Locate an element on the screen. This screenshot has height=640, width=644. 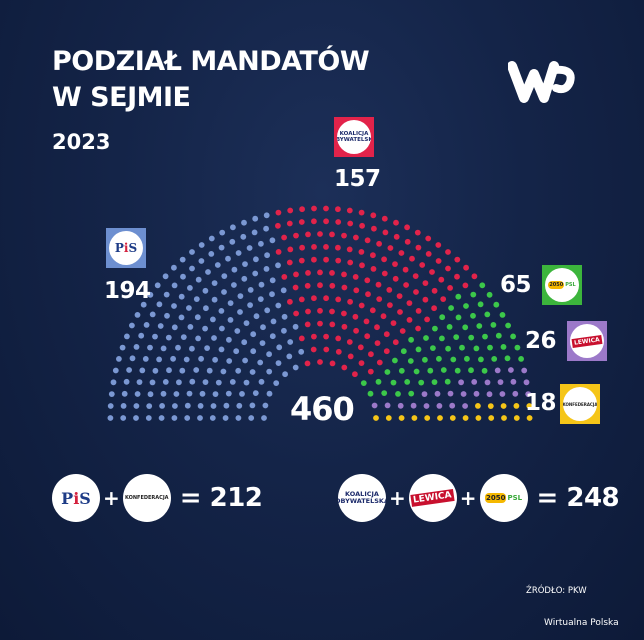
title-line-2: W SEJMIE is located at coordinates (121, 97).